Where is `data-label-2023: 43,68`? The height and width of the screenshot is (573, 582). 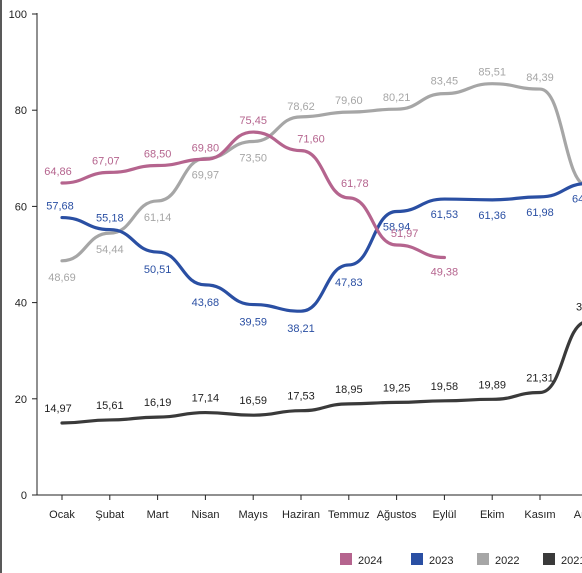
data-label-2023: 43,68 is located at coordinates (206, 303).